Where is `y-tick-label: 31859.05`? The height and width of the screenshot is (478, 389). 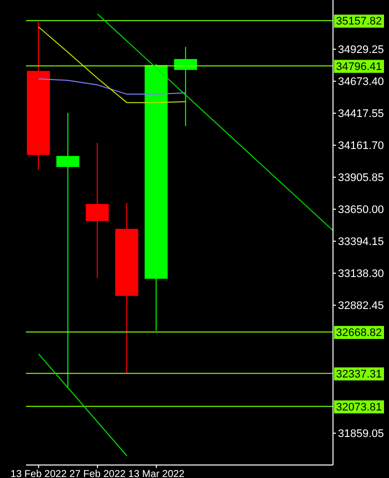
y-tick-label: 31859.05 is located at coordinates (361, 434).